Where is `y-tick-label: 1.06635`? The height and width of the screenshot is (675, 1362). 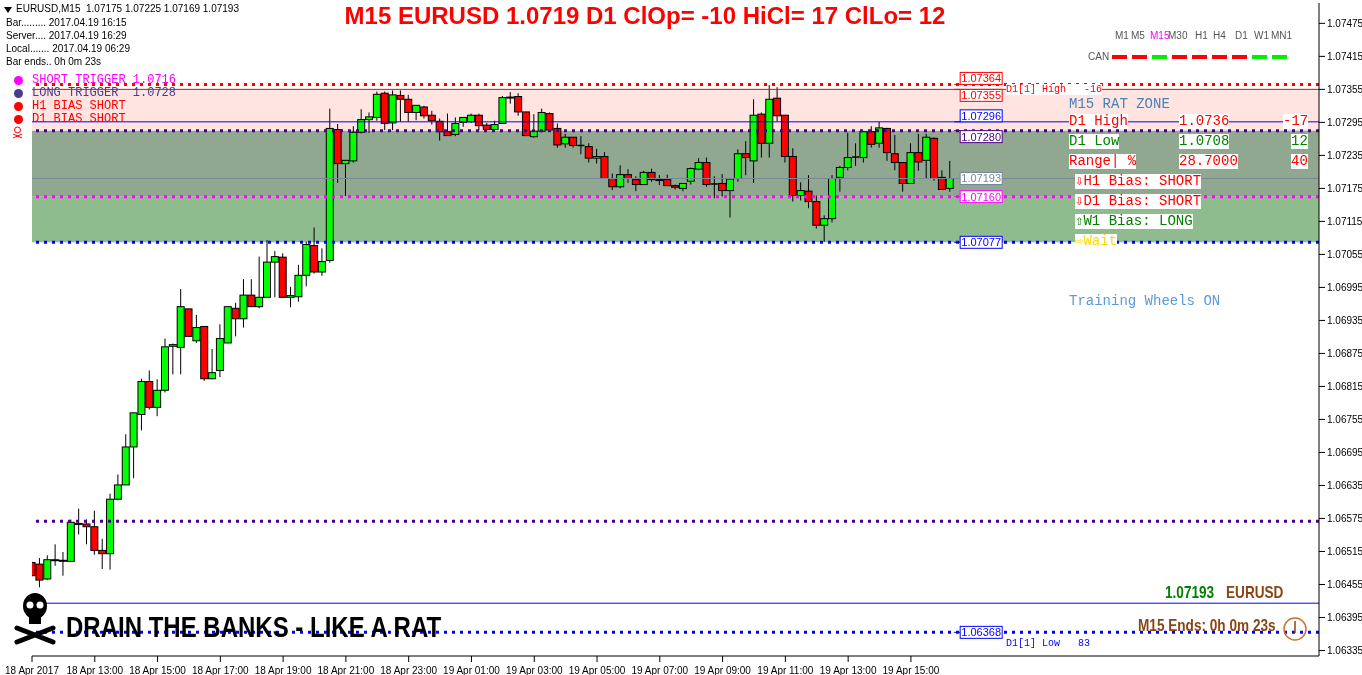 y-tick-label: 1.06635 is located at coordinates (1344, 486).